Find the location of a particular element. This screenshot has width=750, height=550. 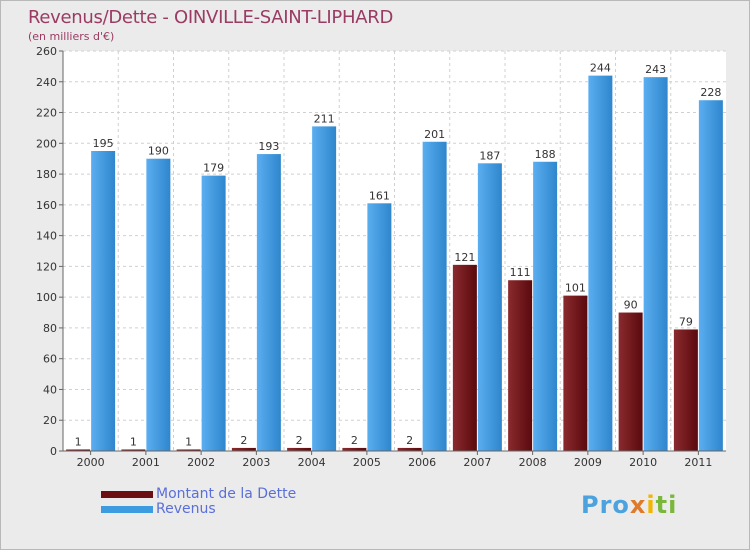

bar-revenus-2000 is located at coordinates (103, 301).